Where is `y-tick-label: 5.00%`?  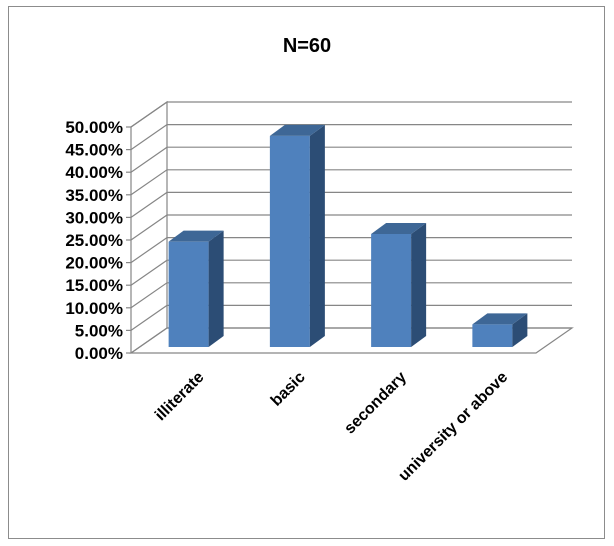
y-tick-label: 5.00% is located at coordinates (99, 330).